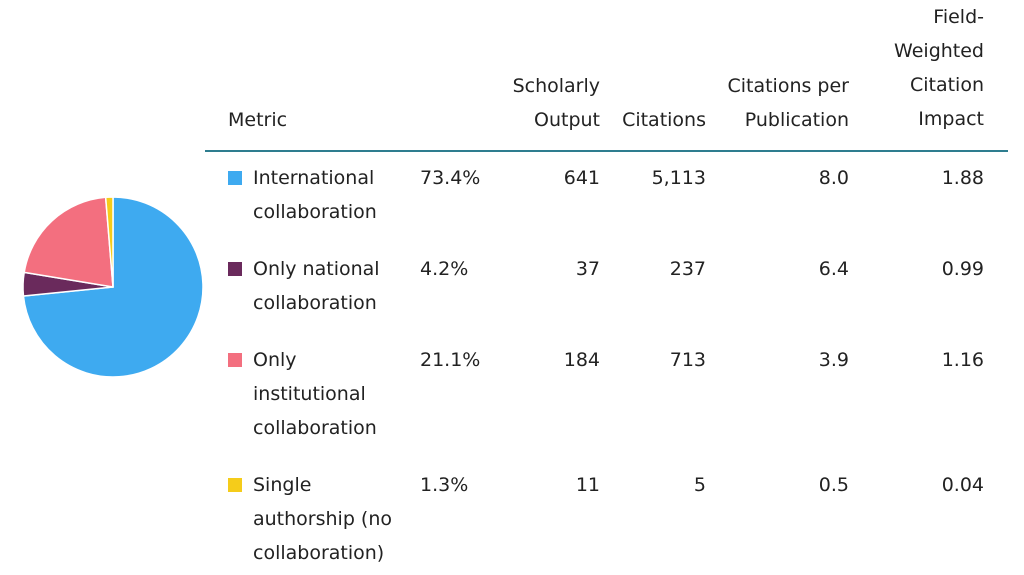 Image resolution: width=1024 pixels, height=575 pixels. Describe the element at coordinates (833, 178) in the screenshot. I see `cpp-cell: 8.0` at that location.